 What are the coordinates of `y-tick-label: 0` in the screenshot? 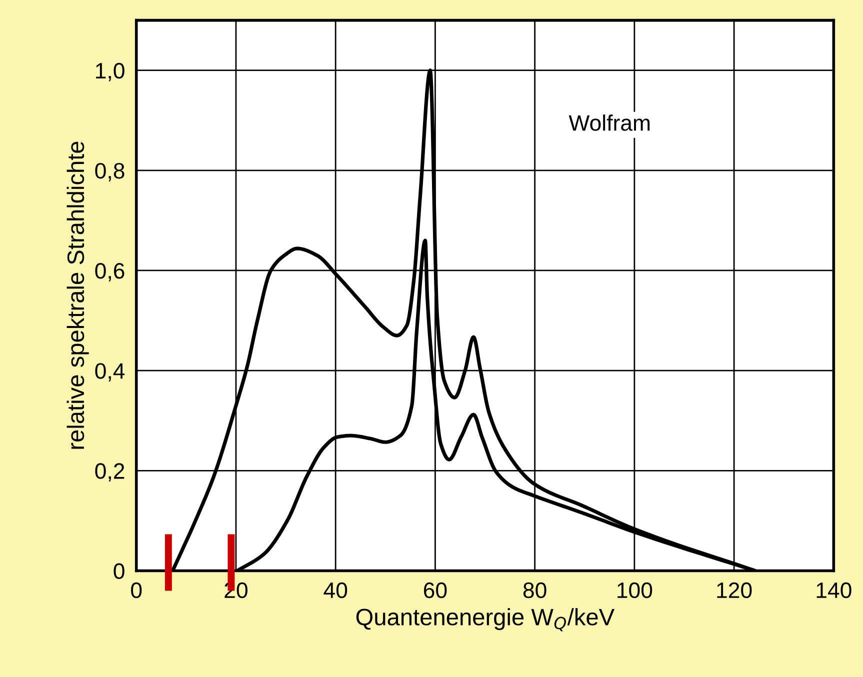 It's located at (119, 571).